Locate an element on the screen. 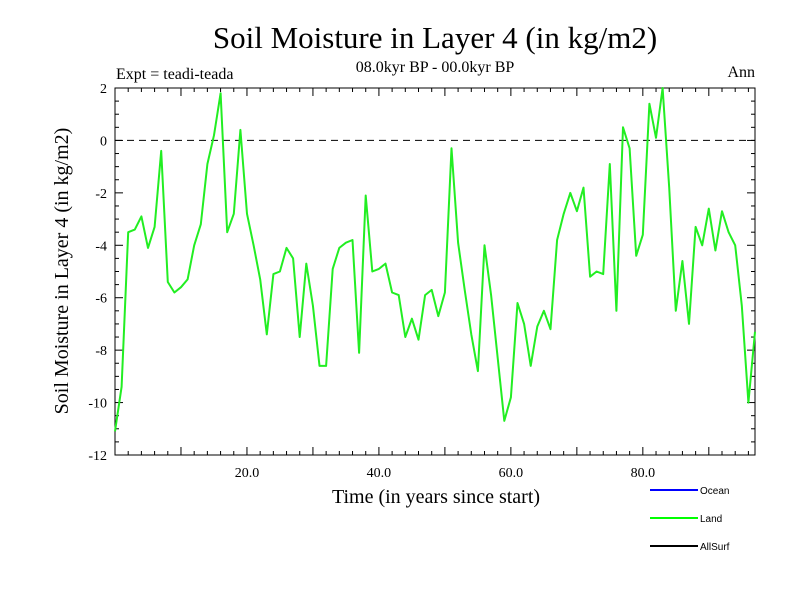  season-label: Ann is located at coordinates (741, 72).